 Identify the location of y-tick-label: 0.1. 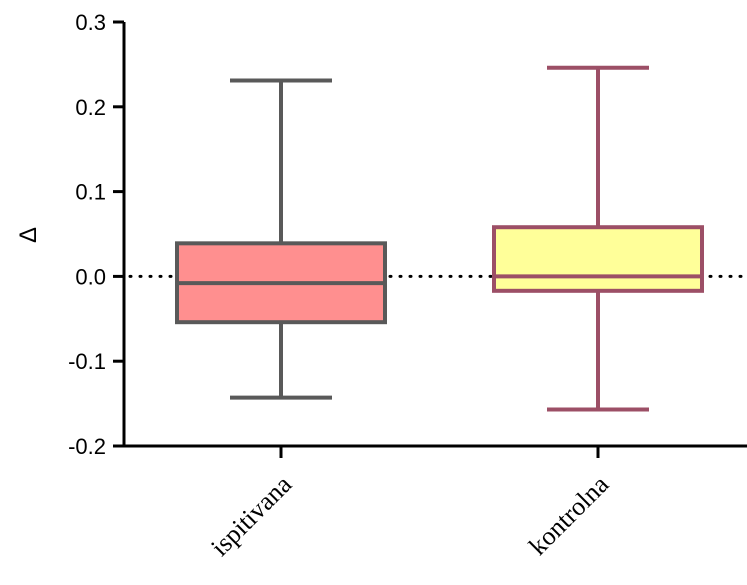
(90, 192).